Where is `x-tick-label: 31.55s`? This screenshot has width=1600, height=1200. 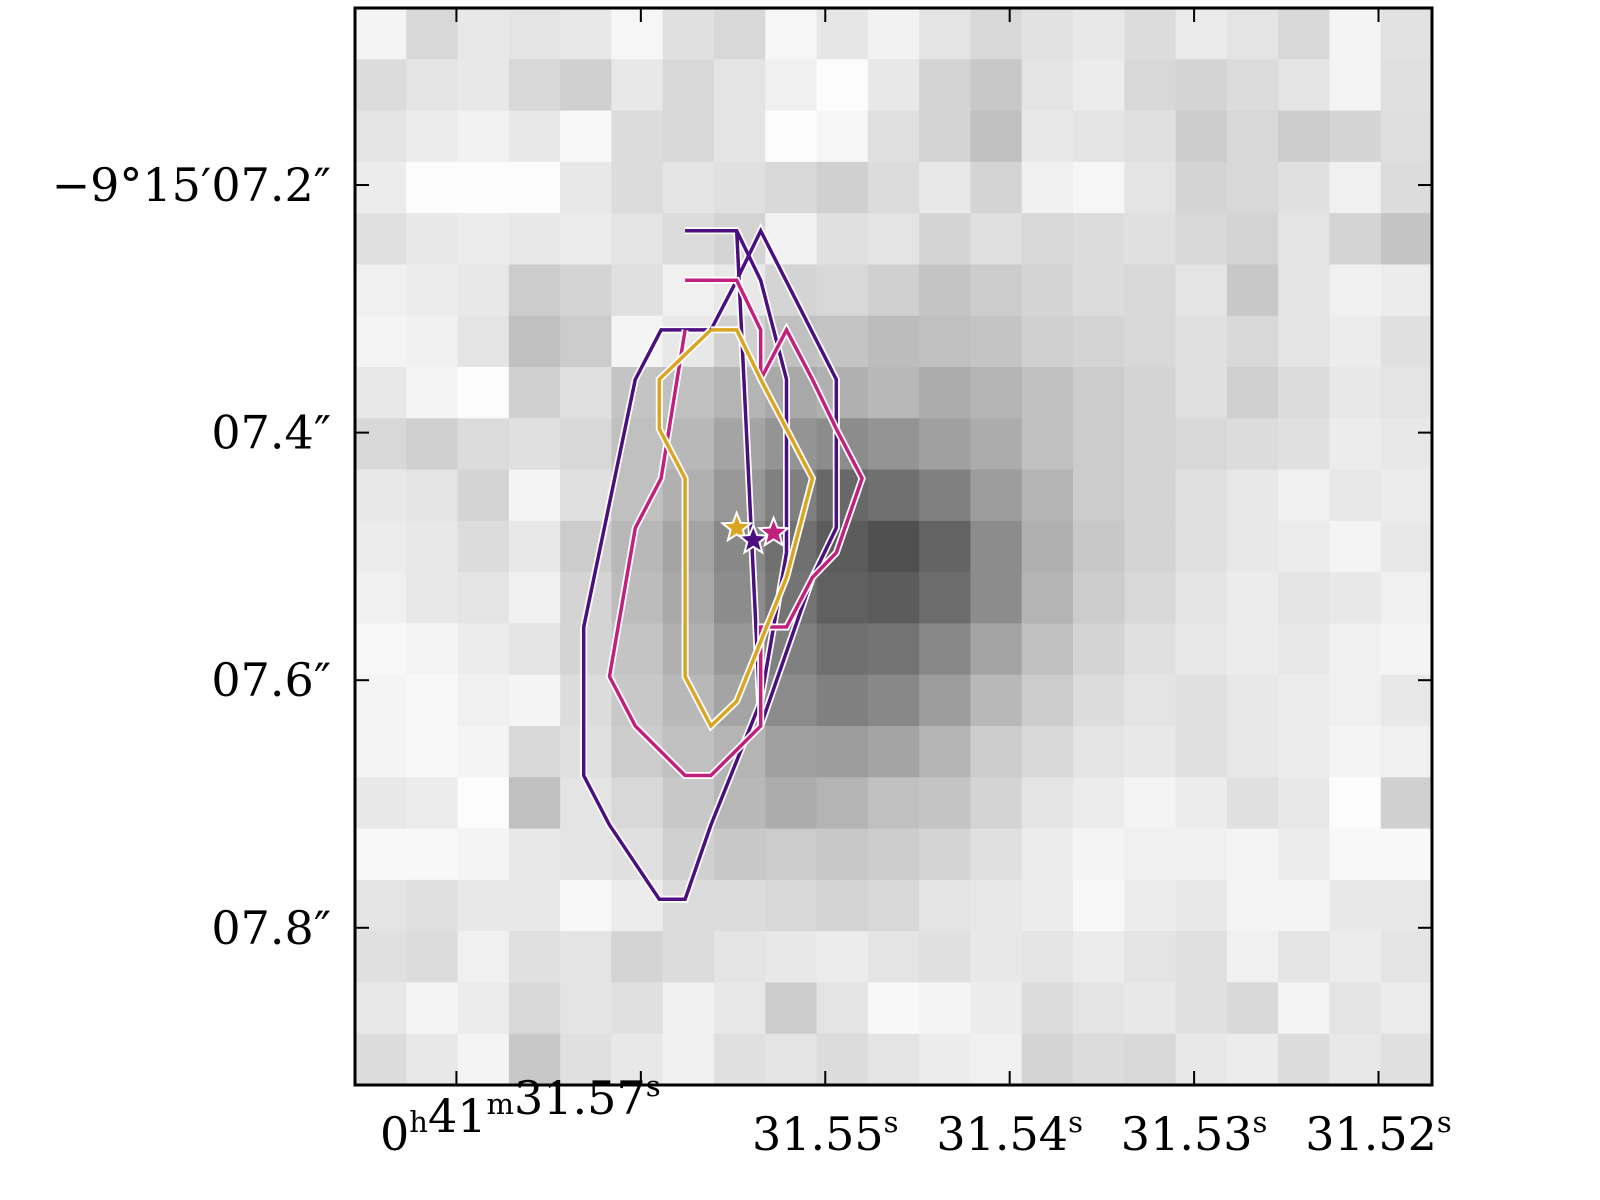
x-tick-label: 31.55s is located at coordinates (825, 1133).